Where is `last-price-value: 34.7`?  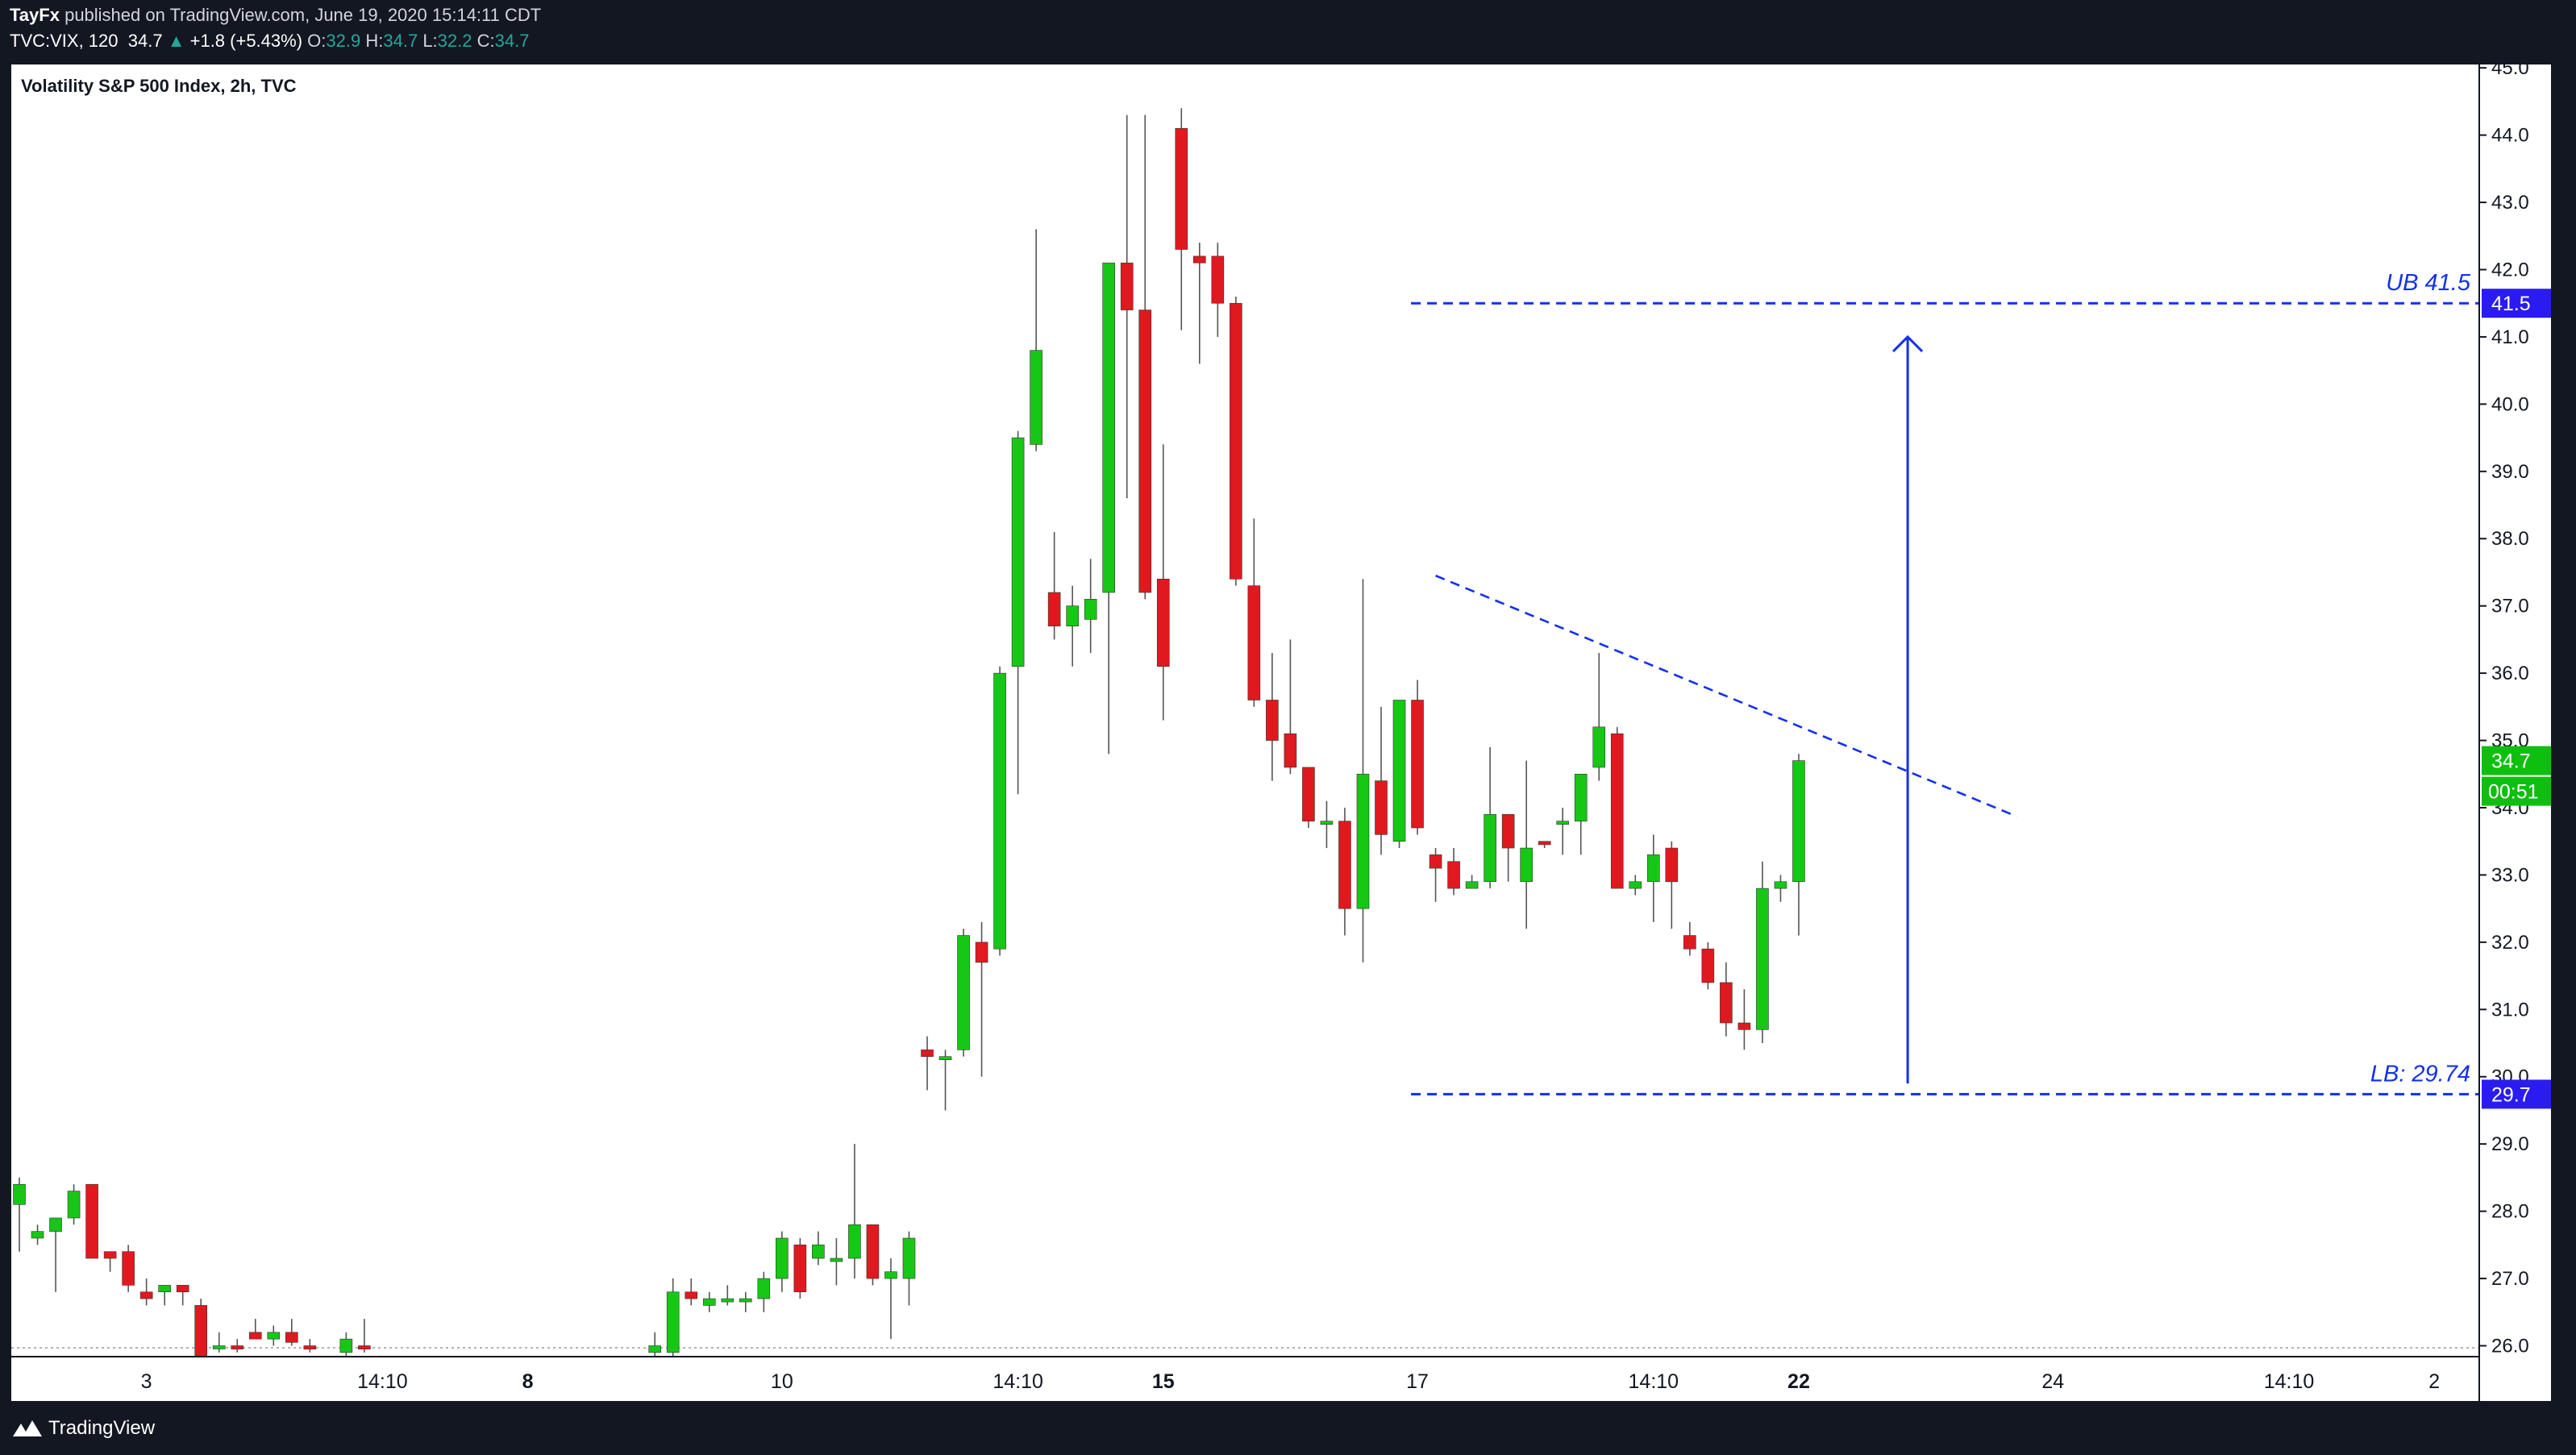
last-price-value: 34.7 is located at coordinates (145, 41).